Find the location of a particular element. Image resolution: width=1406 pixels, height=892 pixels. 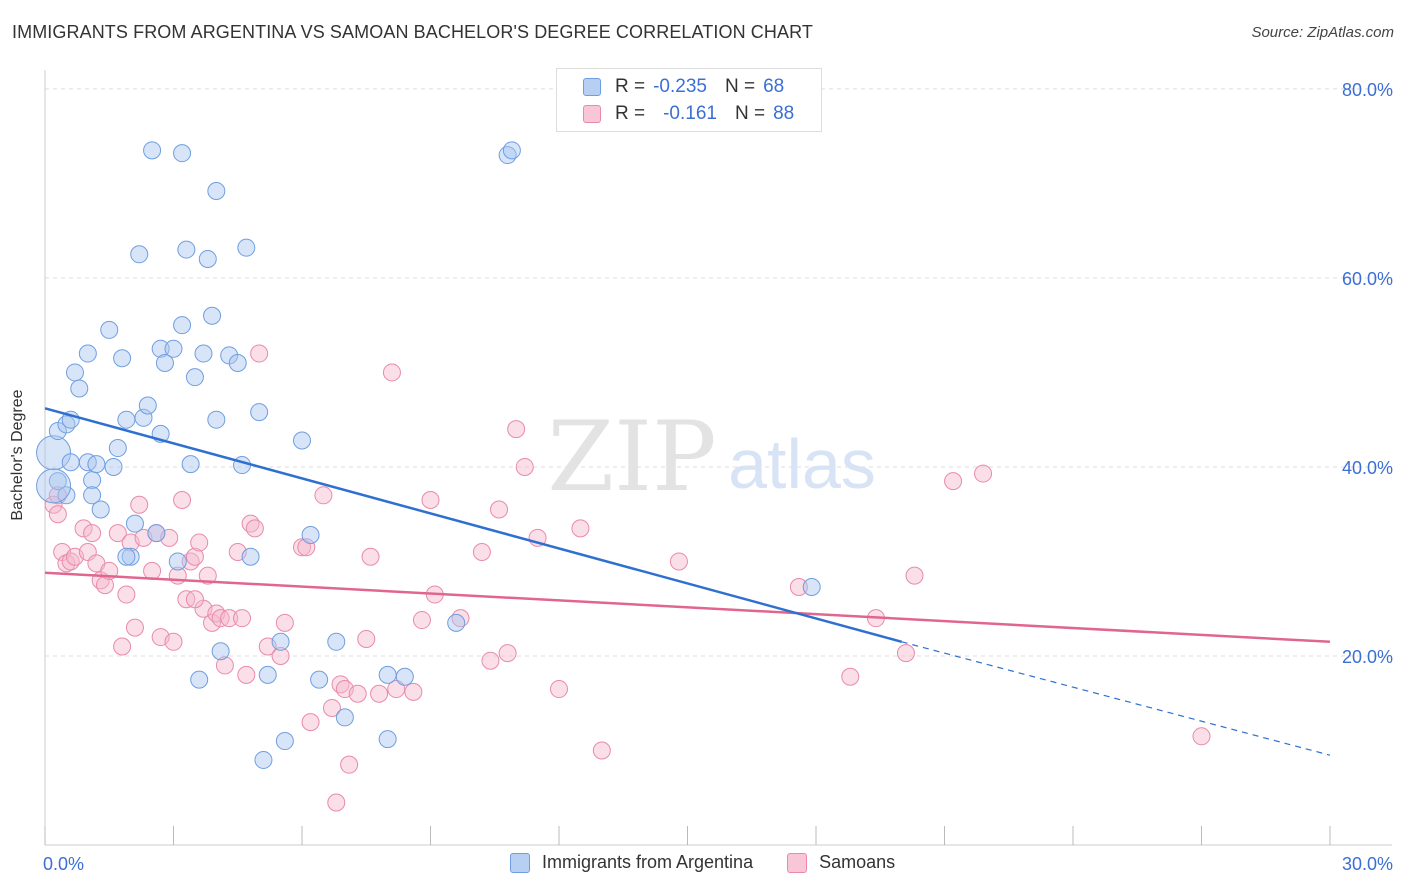

legend-item-argentina: Immigrants from Argentina is located at coordinates (631, 862).